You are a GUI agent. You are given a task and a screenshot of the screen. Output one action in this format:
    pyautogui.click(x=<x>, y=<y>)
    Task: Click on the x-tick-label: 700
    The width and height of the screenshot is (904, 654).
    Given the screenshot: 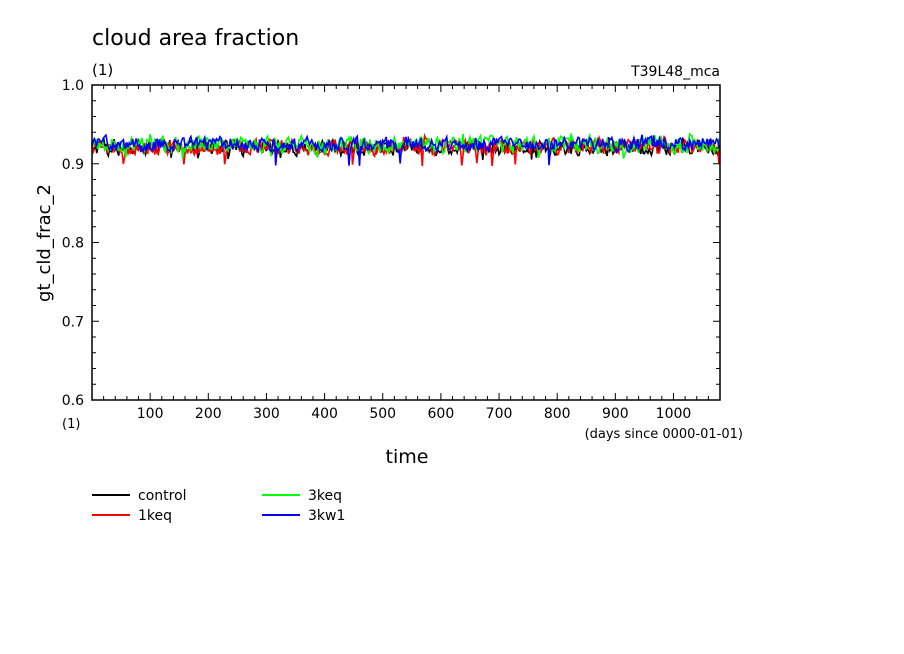 What is the action you would take?
    pyautogui.click(x=499, y=414)
    